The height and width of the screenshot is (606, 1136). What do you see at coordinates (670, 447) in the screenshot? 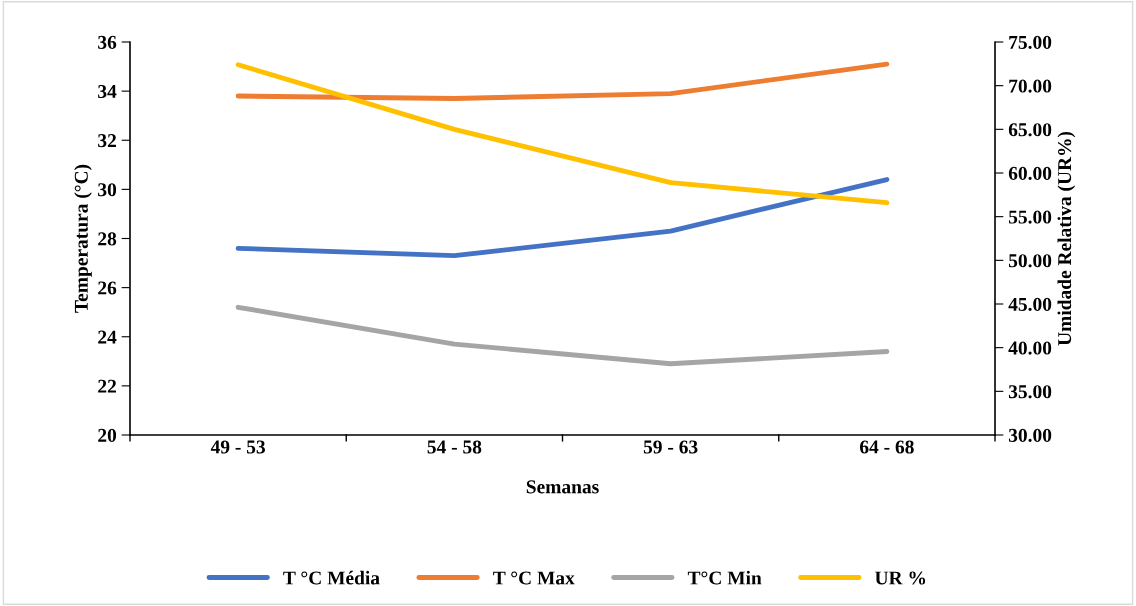
I see `x-tick-label: 59 - 63` at bounding box center [670, 447].